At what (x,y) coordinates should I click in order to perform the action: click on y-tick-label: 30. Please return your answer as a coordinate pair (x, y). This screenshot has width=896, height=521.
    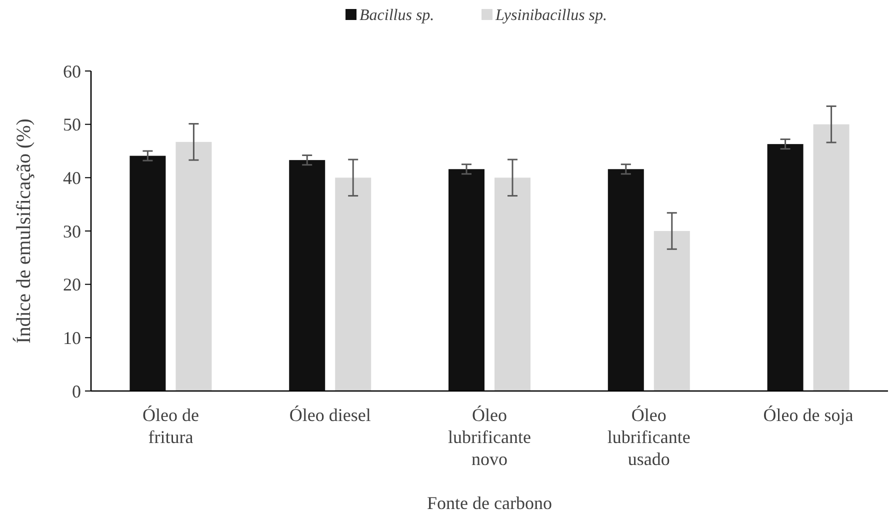
    Looking at the image, I should click on (72, 231).